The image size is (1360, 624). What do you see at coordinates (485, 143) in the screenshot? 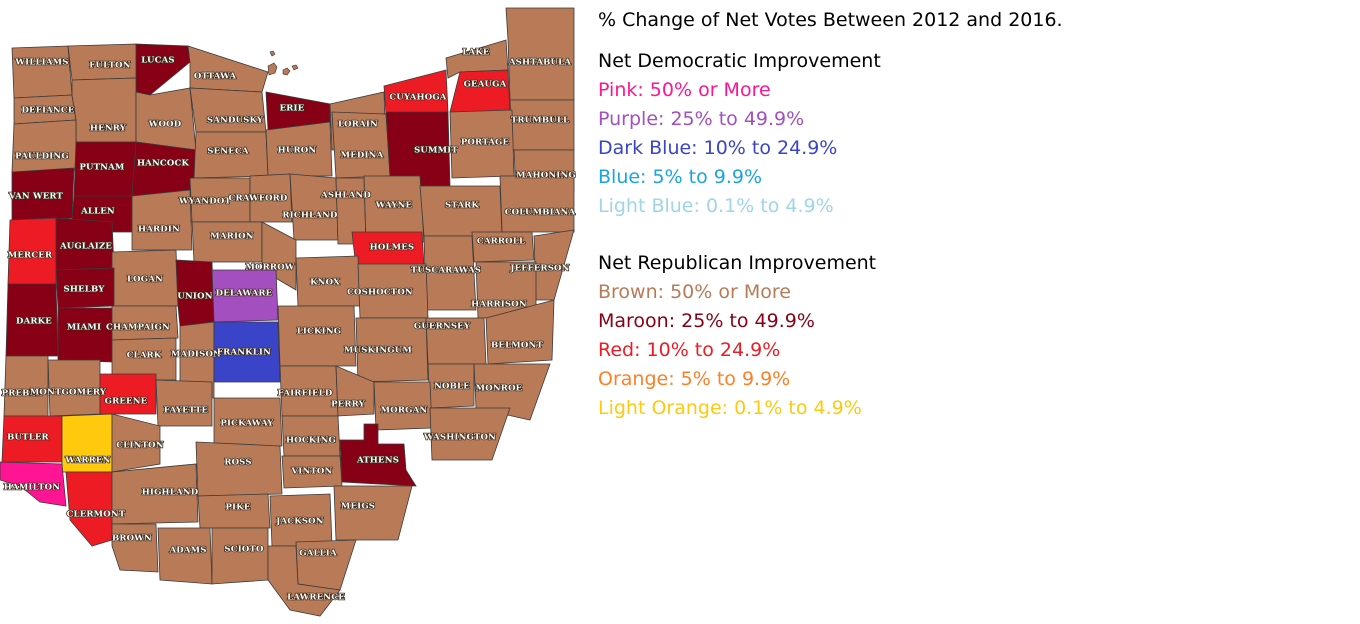
I see `county-label-portage: PORTAGE` at bounding box center [485, 143].